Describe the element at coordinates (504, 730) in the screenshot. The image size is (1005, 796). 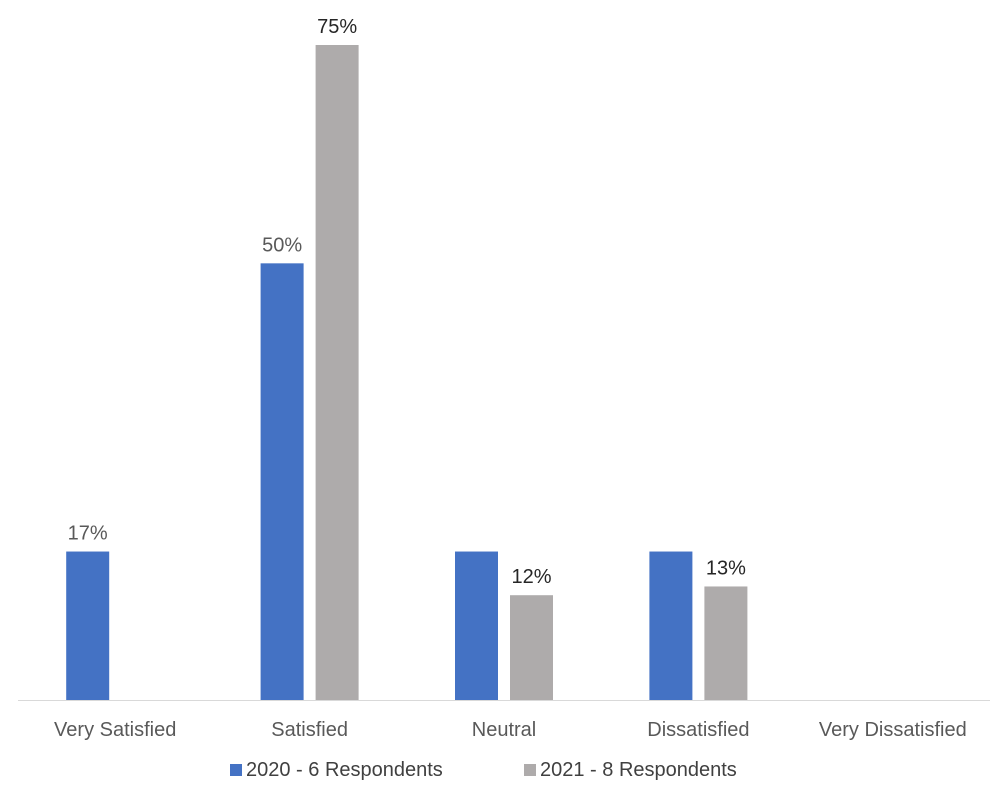
I see `category-label-2: Neutral` at that location.